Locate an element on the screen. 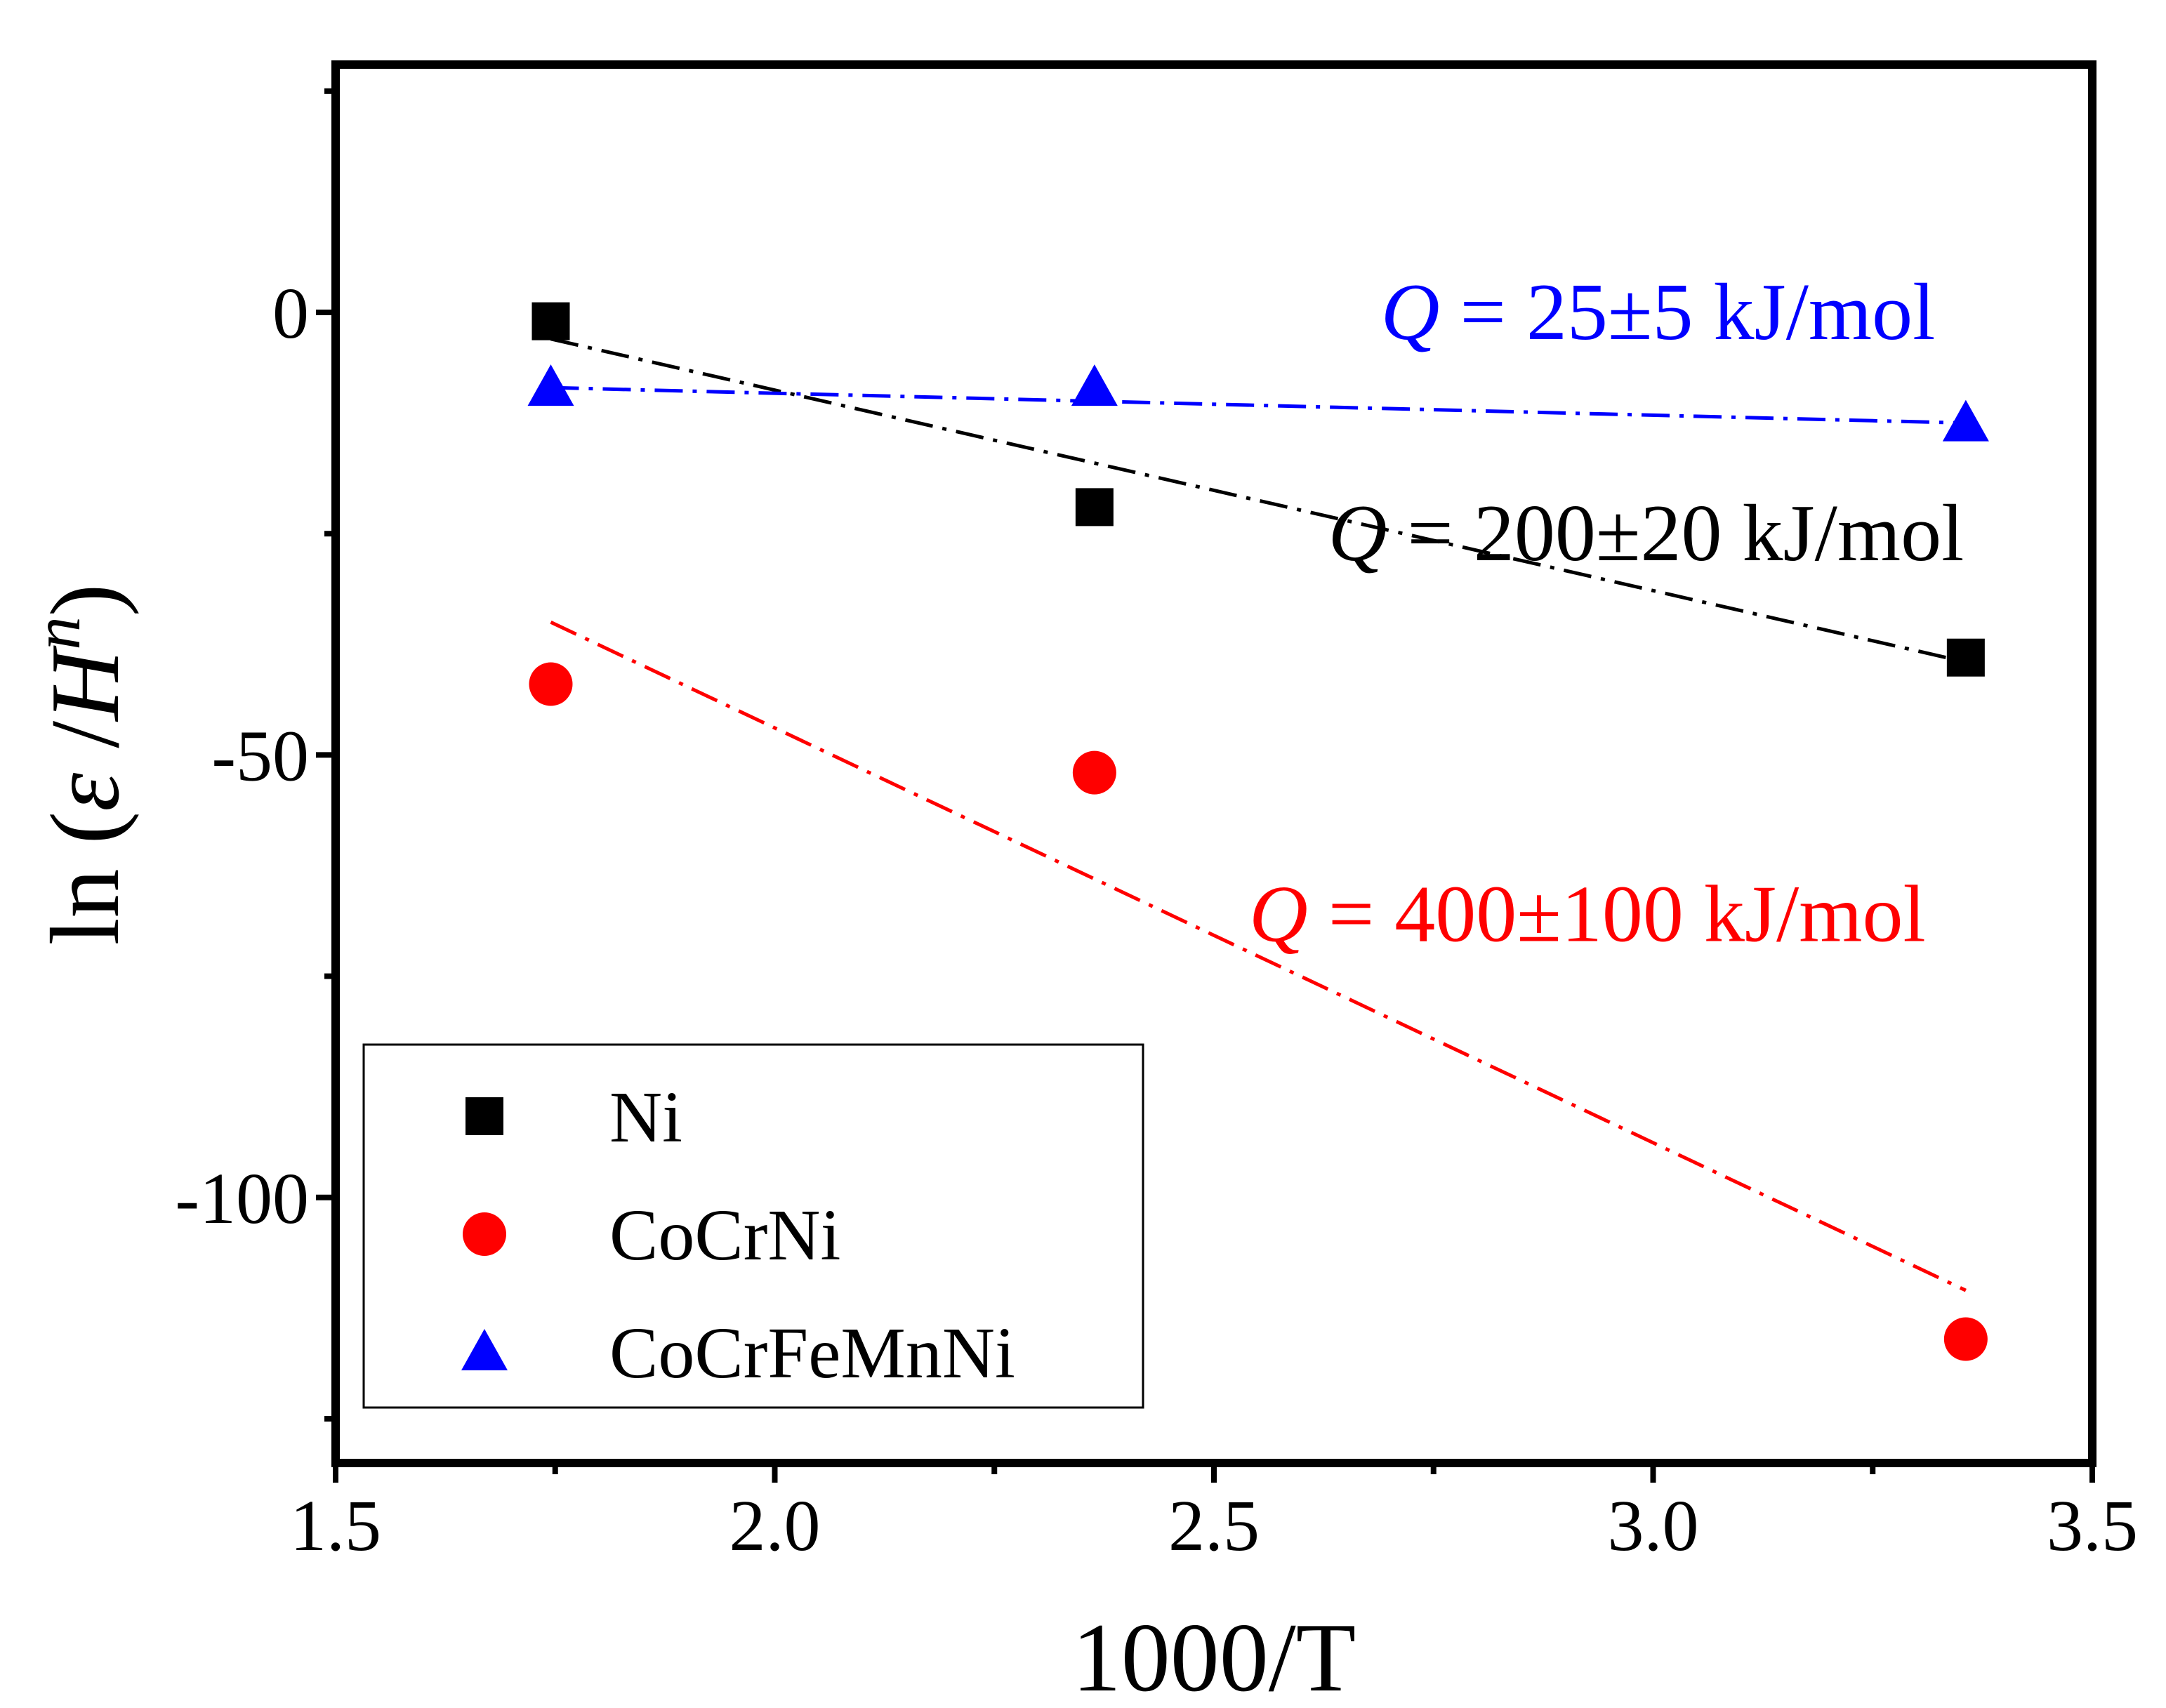 This screenshot has height=1708, width=2166. legend-label-ni: Ni is located at coordinates (646, 1117).